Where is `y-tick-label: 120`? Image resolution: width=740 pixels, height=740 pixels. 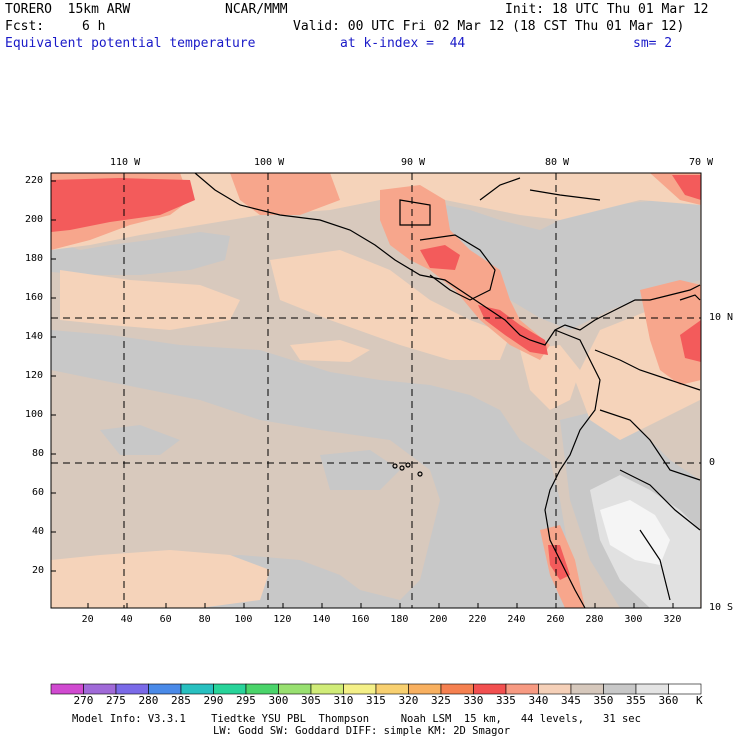
y-tick-label: 120 is located at coordinates (34, 375).